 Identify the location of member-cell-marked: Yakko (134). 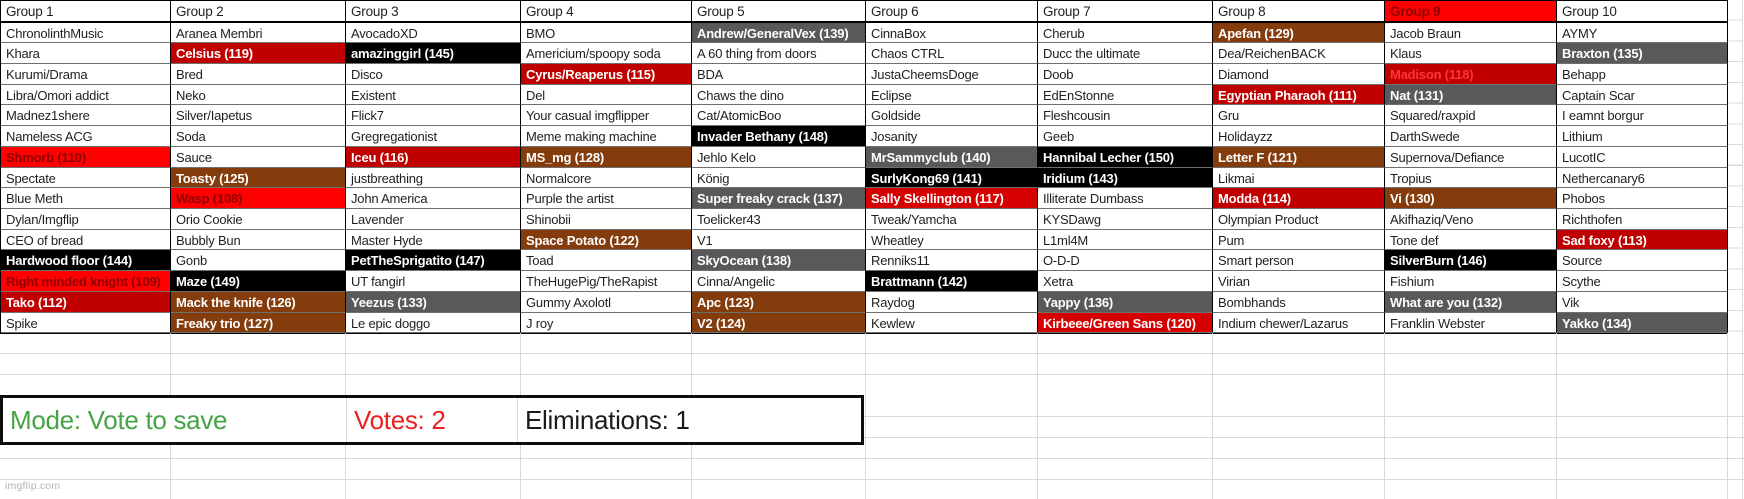
(1642, 323).